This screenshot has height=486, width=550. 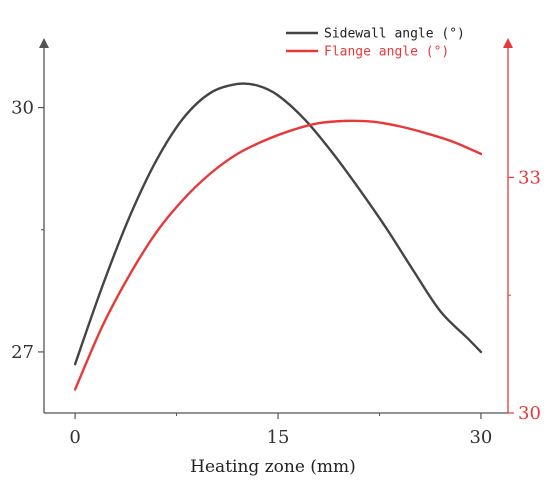 I want to click on left-y-tick-label: 27, so click(x=22, y=352).